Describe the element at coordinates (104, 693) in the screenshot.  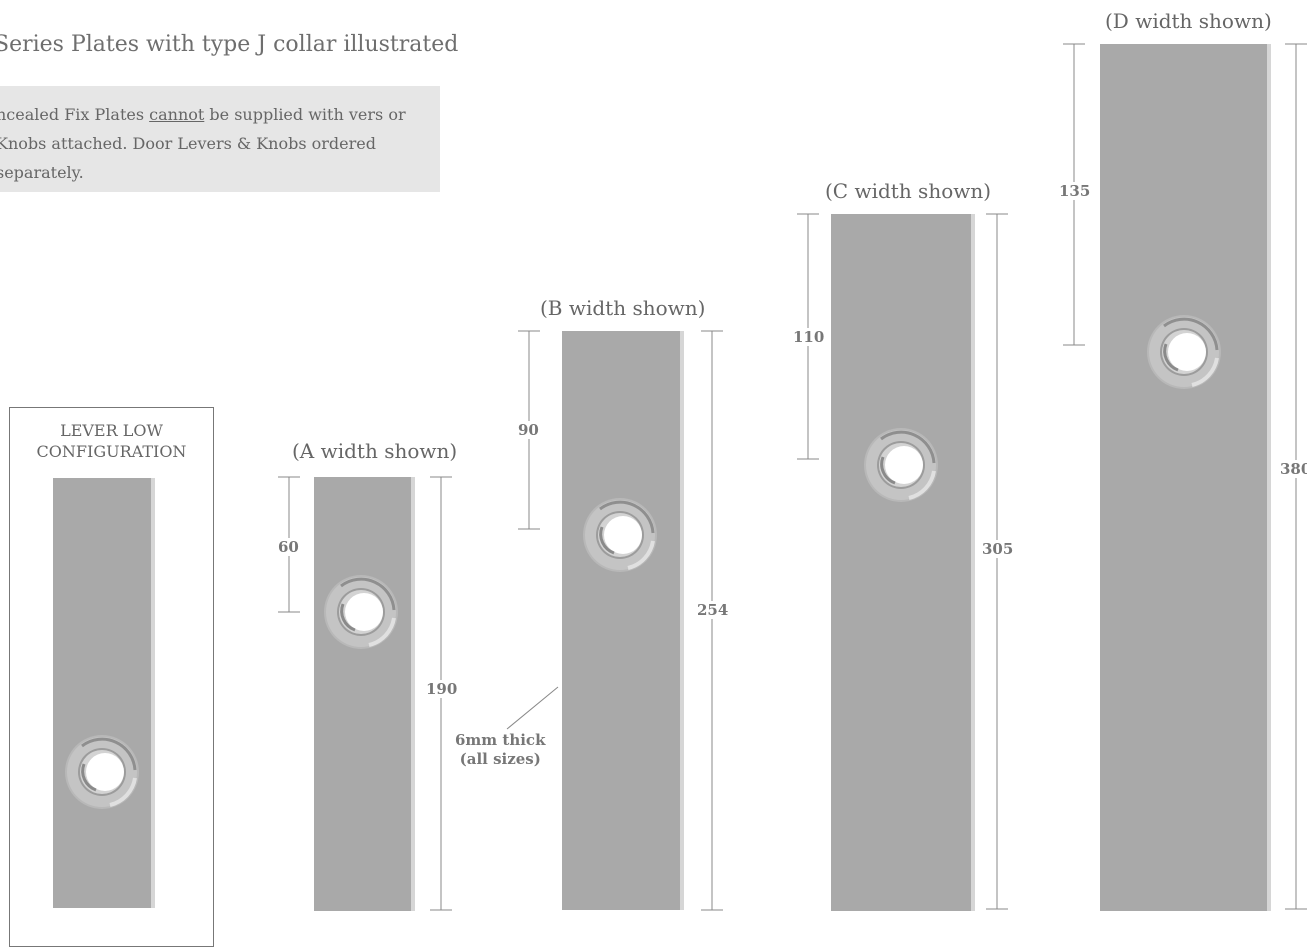
I see `lever-low-plate` at that location.